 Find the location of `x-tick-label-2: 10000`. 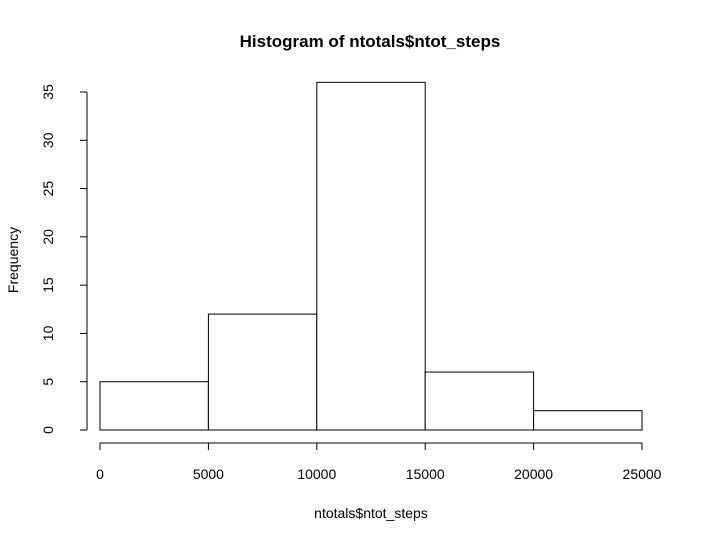

x-tick-label-2: 10000 is located at coordinates (316, 474).